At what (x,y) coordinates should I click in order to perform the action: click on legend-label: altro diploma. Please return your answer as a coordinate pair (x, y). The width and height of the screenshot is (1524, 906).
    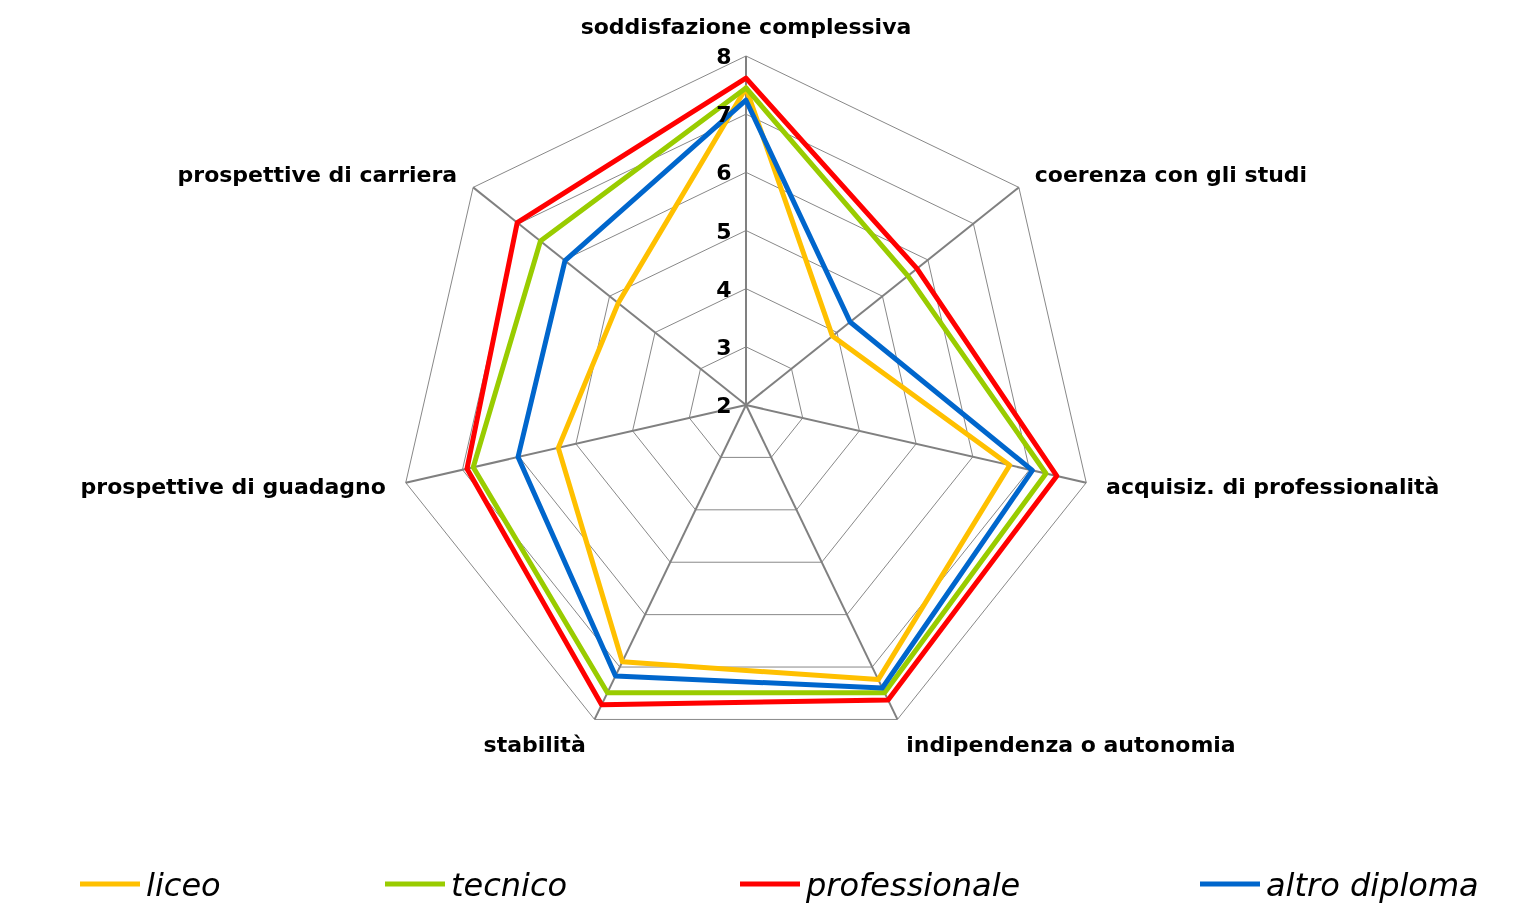
    Looking at the image, I should click on (1372, 885).